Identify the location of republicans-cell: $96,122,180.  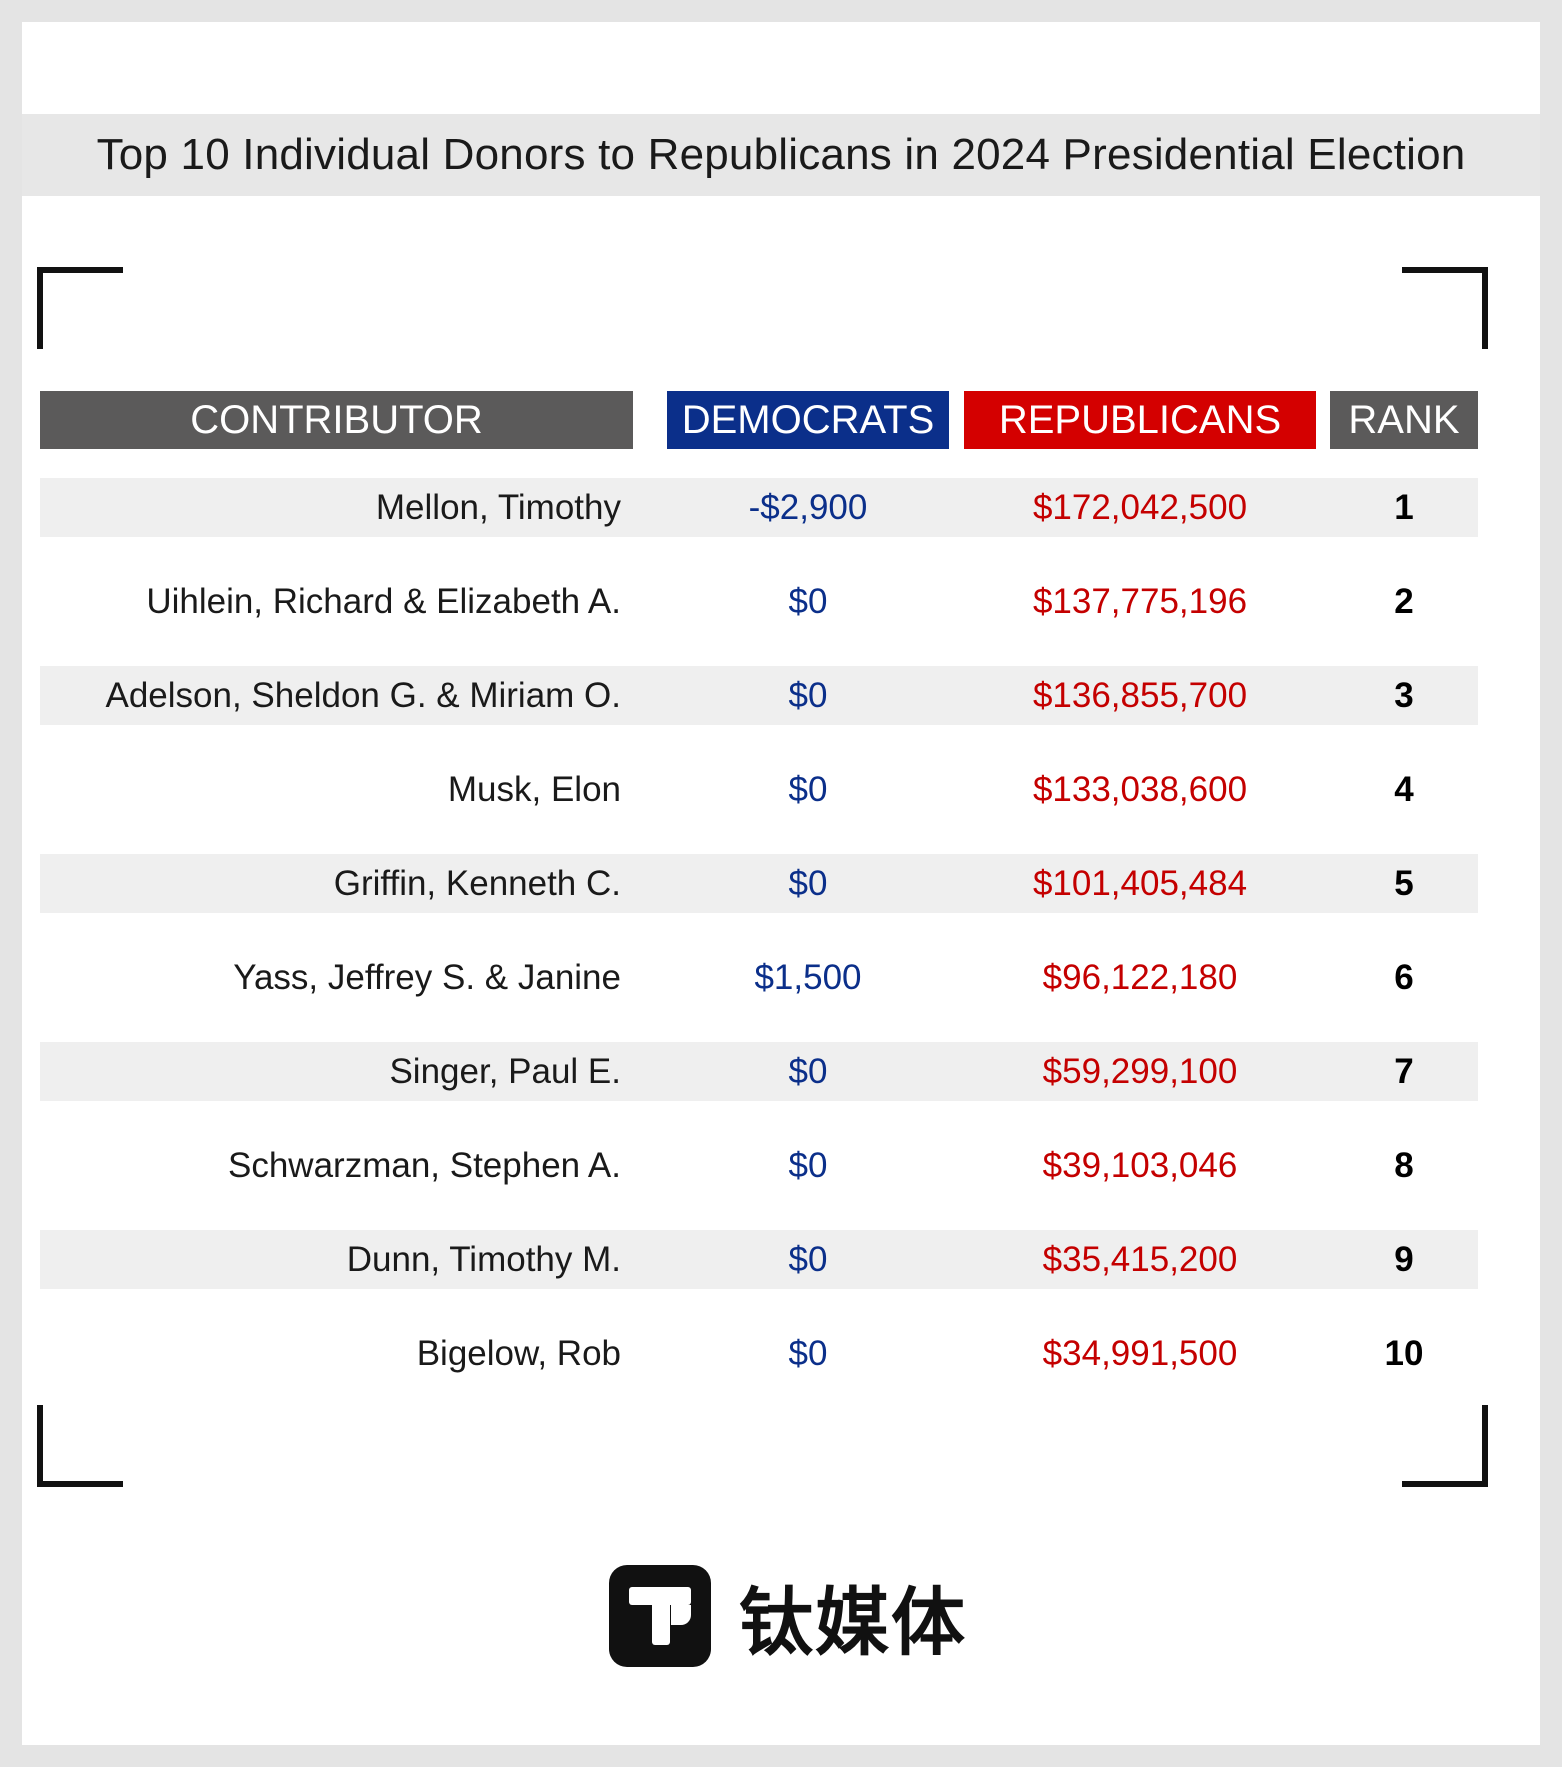
(1140, 977).